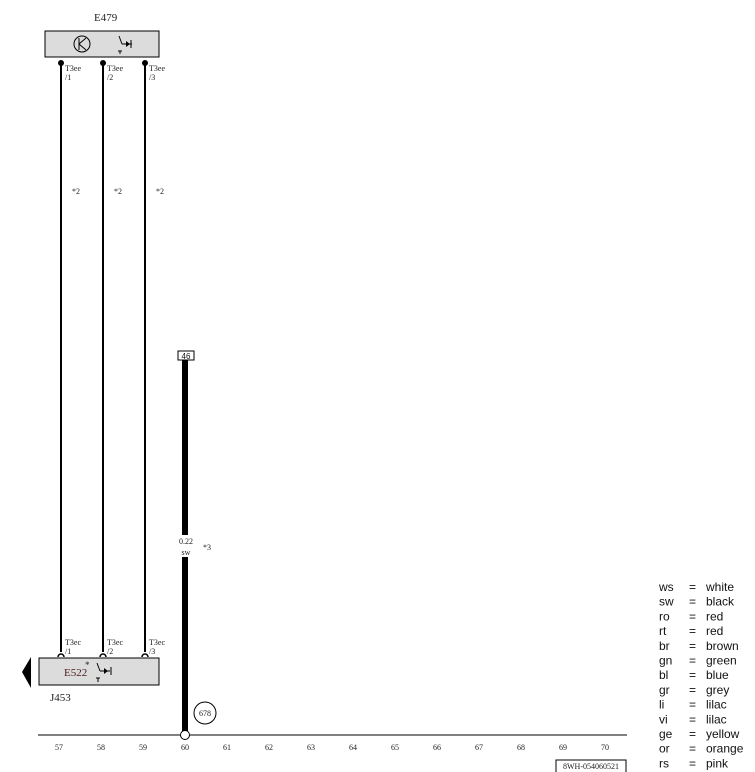 The height and width of the screenshot is (772, 755). I want to click on doc-number-box, so click(591, 765).